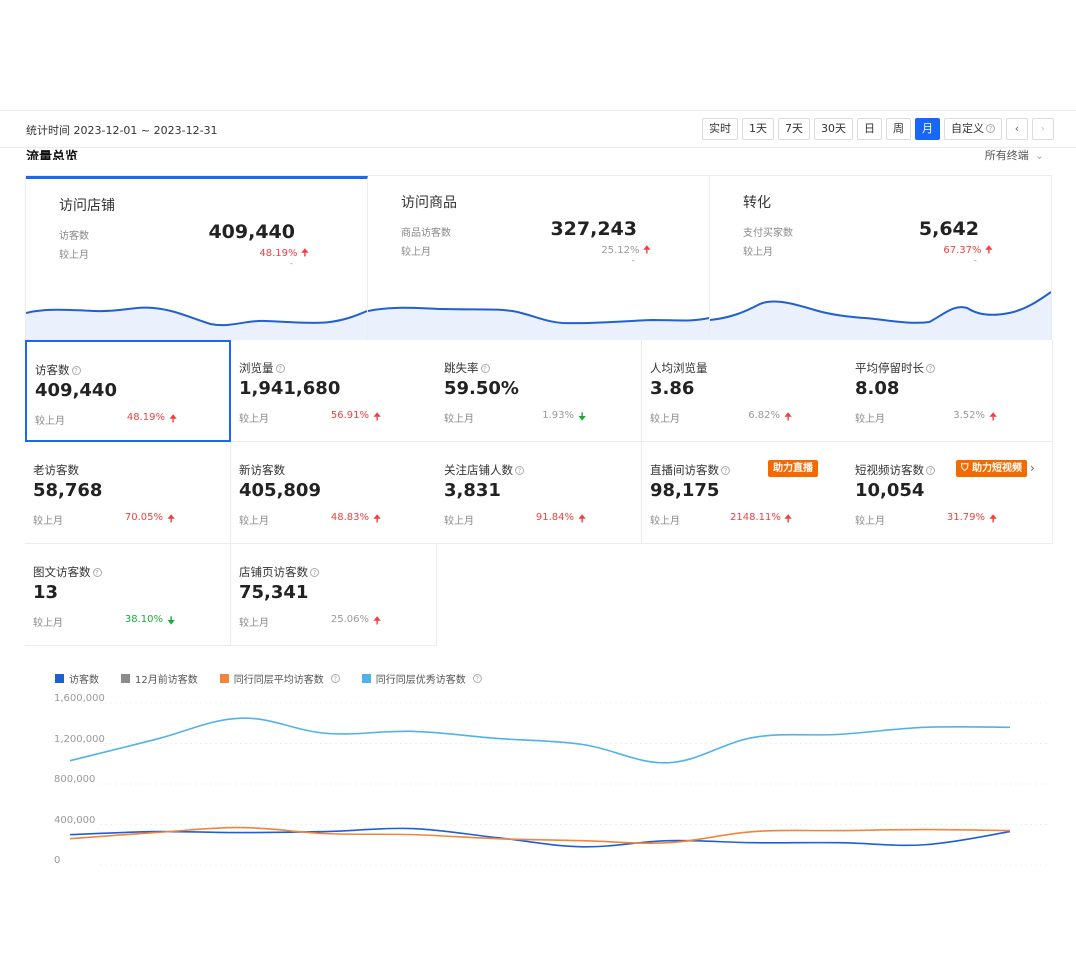 This screenshot has height=976, width=1076. Describe the element at coordinates (74, 255) in the screenshot. I see `card-compare-label: 较上月` at that location.